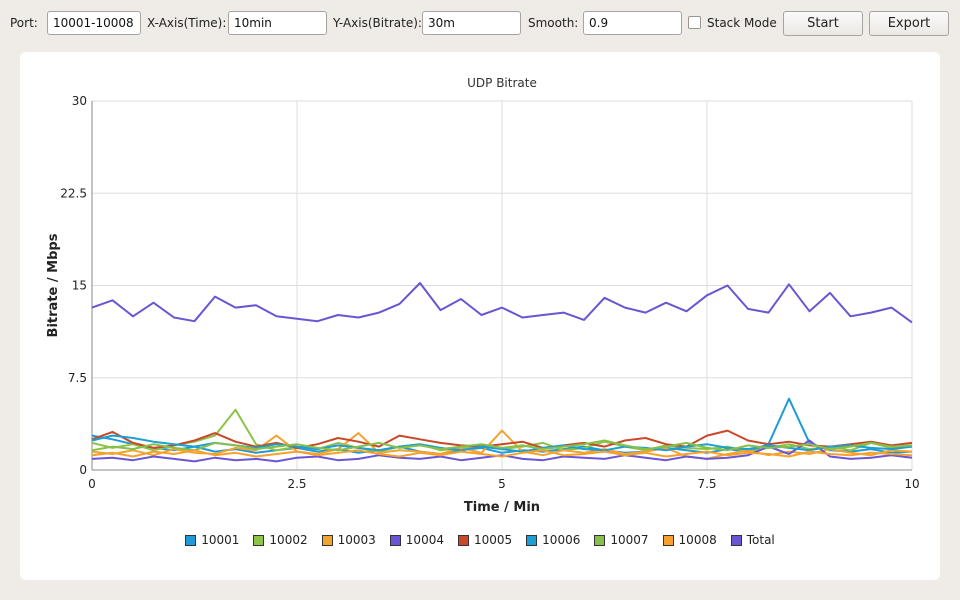 This screenshot has height=600, width=960. What do you see at coordinates (502, 507) in the screenshot?
I see `x-axis-title: Time / Min` at bounding box center [502, 507].